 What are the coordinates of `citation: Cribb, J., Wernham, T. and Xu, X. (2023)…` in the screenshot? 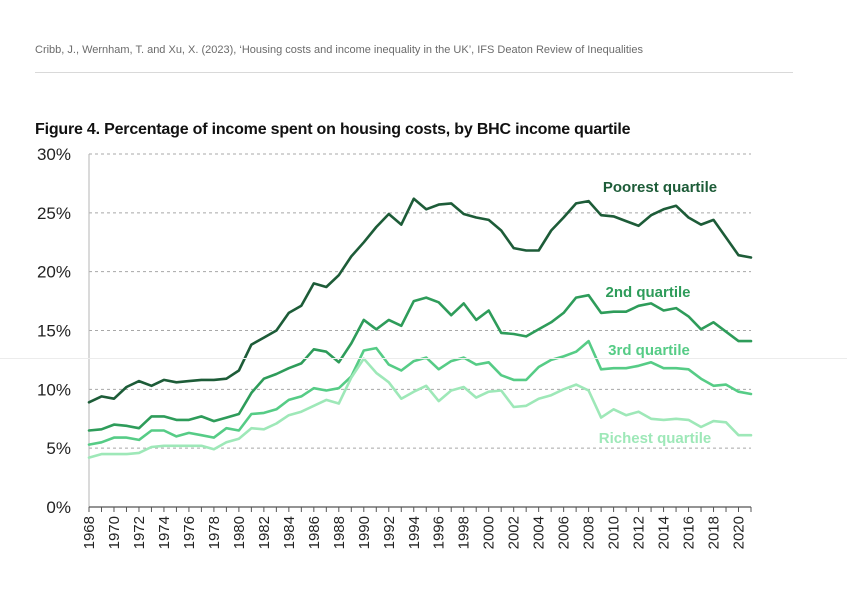 It's located at (339, 50).